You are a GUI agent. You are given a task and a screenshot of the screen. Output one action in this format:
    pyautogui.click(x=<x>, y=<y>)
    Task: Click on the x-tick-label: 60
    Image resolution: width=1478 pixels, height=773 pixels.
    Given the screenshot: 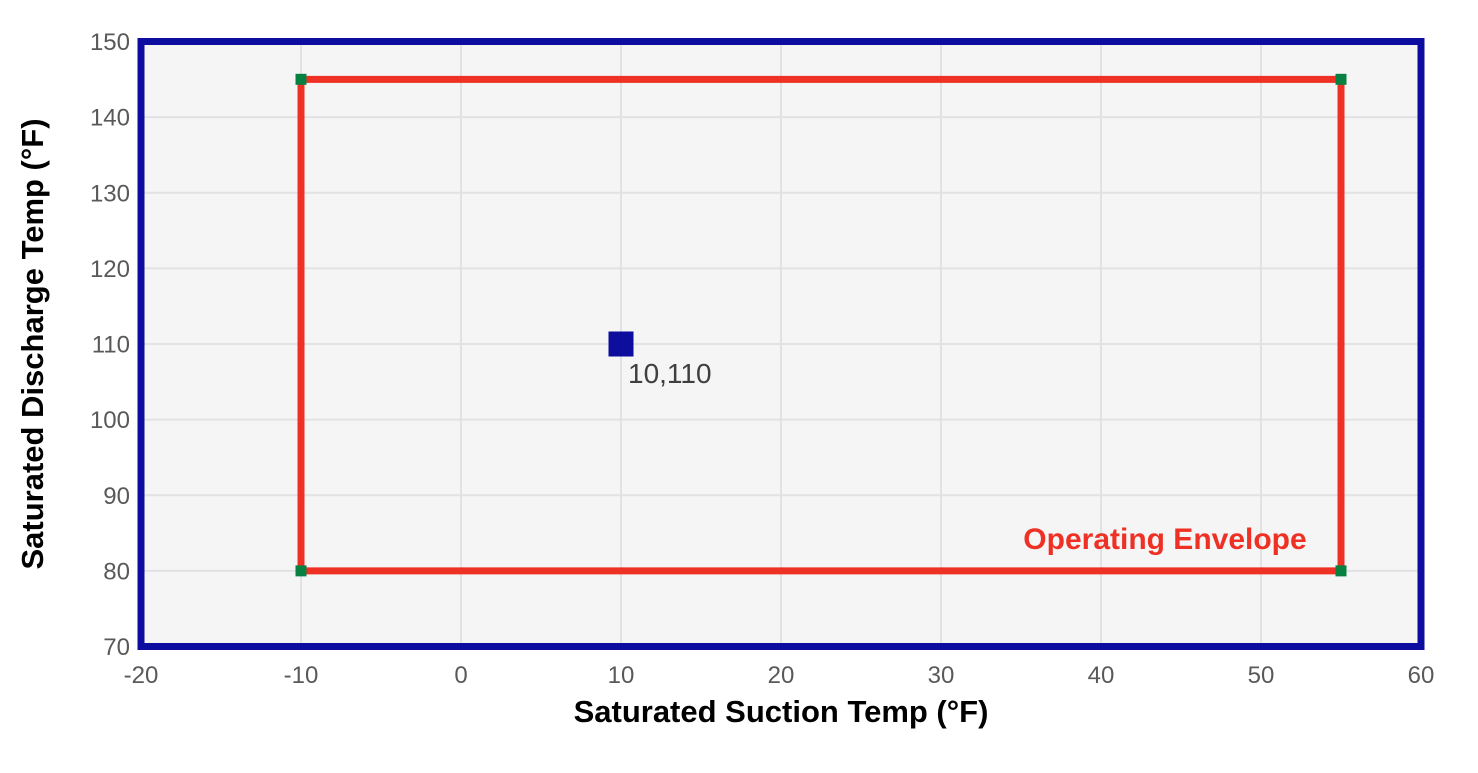 What is the action you would take?
    pyautogui.click(x=1421, y=675)
    